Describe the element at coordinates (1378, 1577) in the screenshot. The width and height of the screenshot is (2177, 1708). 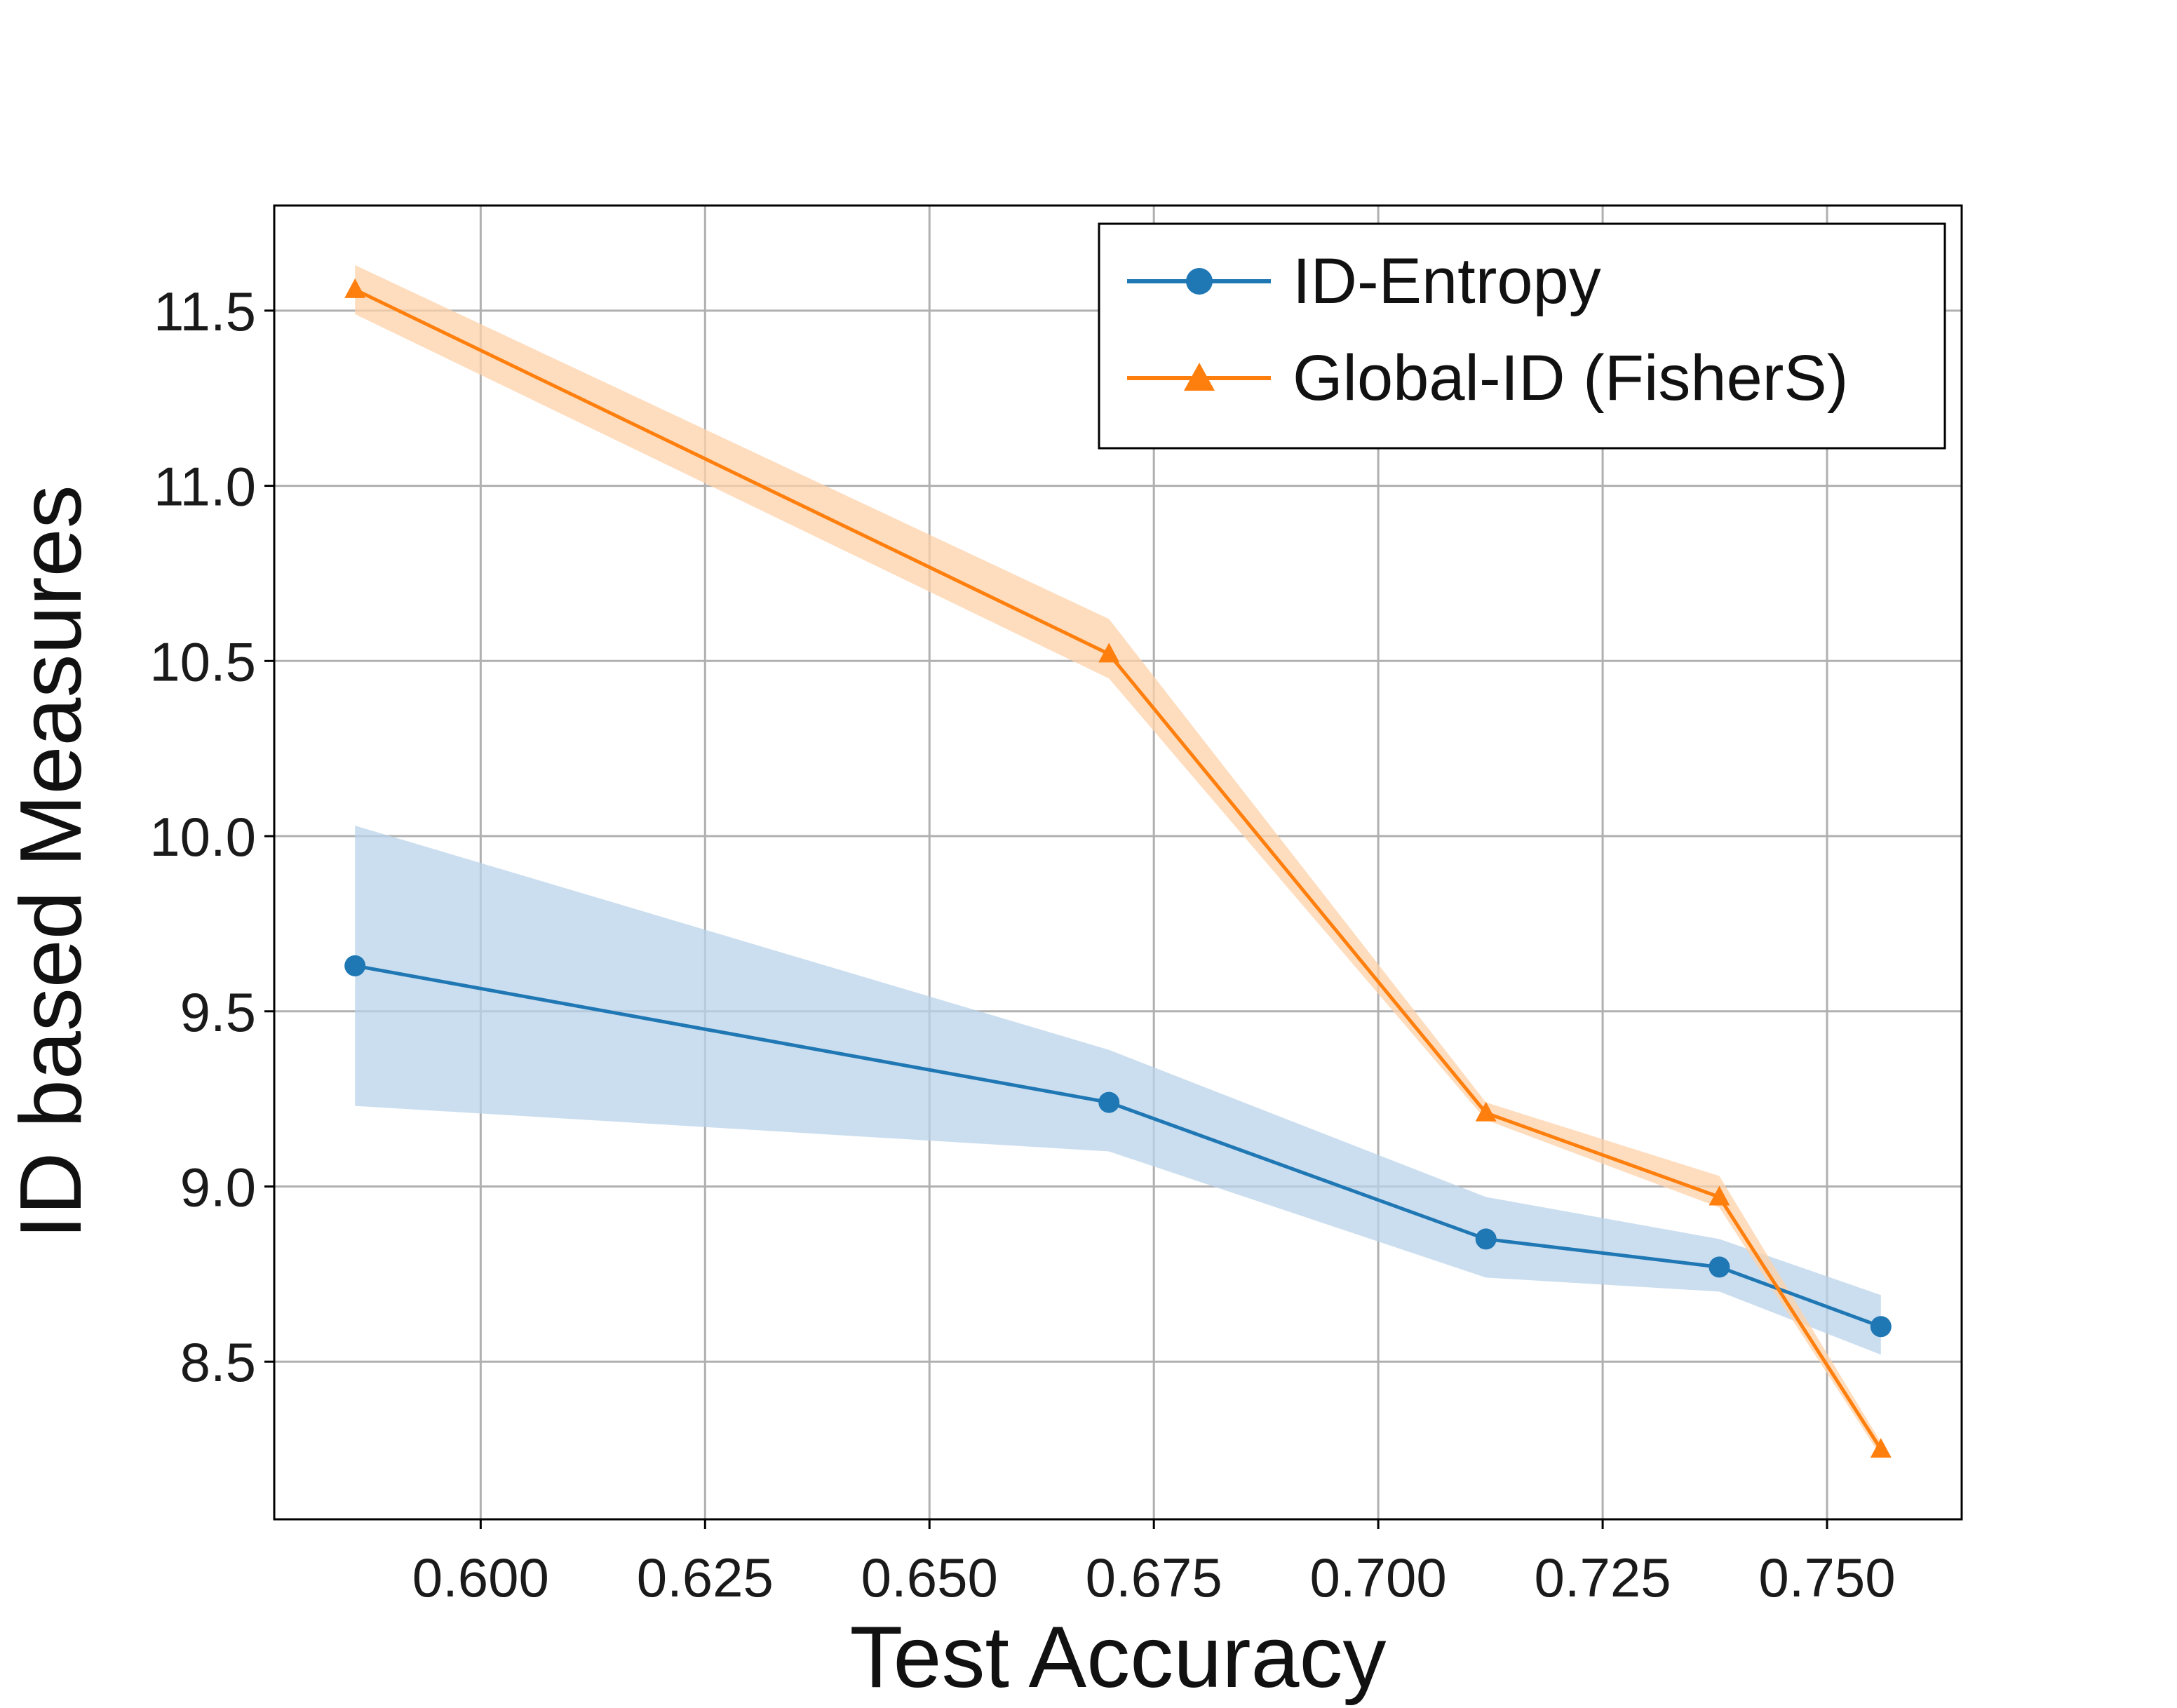
I see `x-tick-label: 0.700` at that location.